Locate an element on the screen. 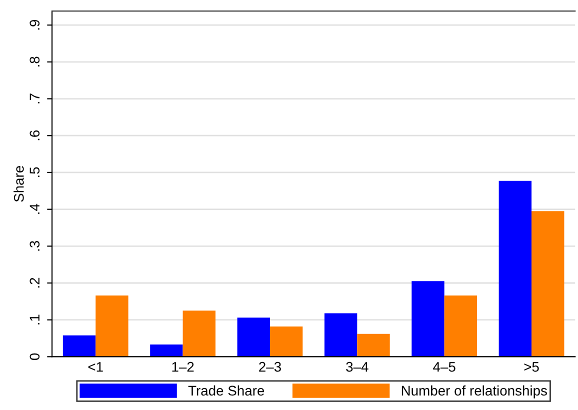  x-tick-label: 3–4 is located at coordinates (357, 367).